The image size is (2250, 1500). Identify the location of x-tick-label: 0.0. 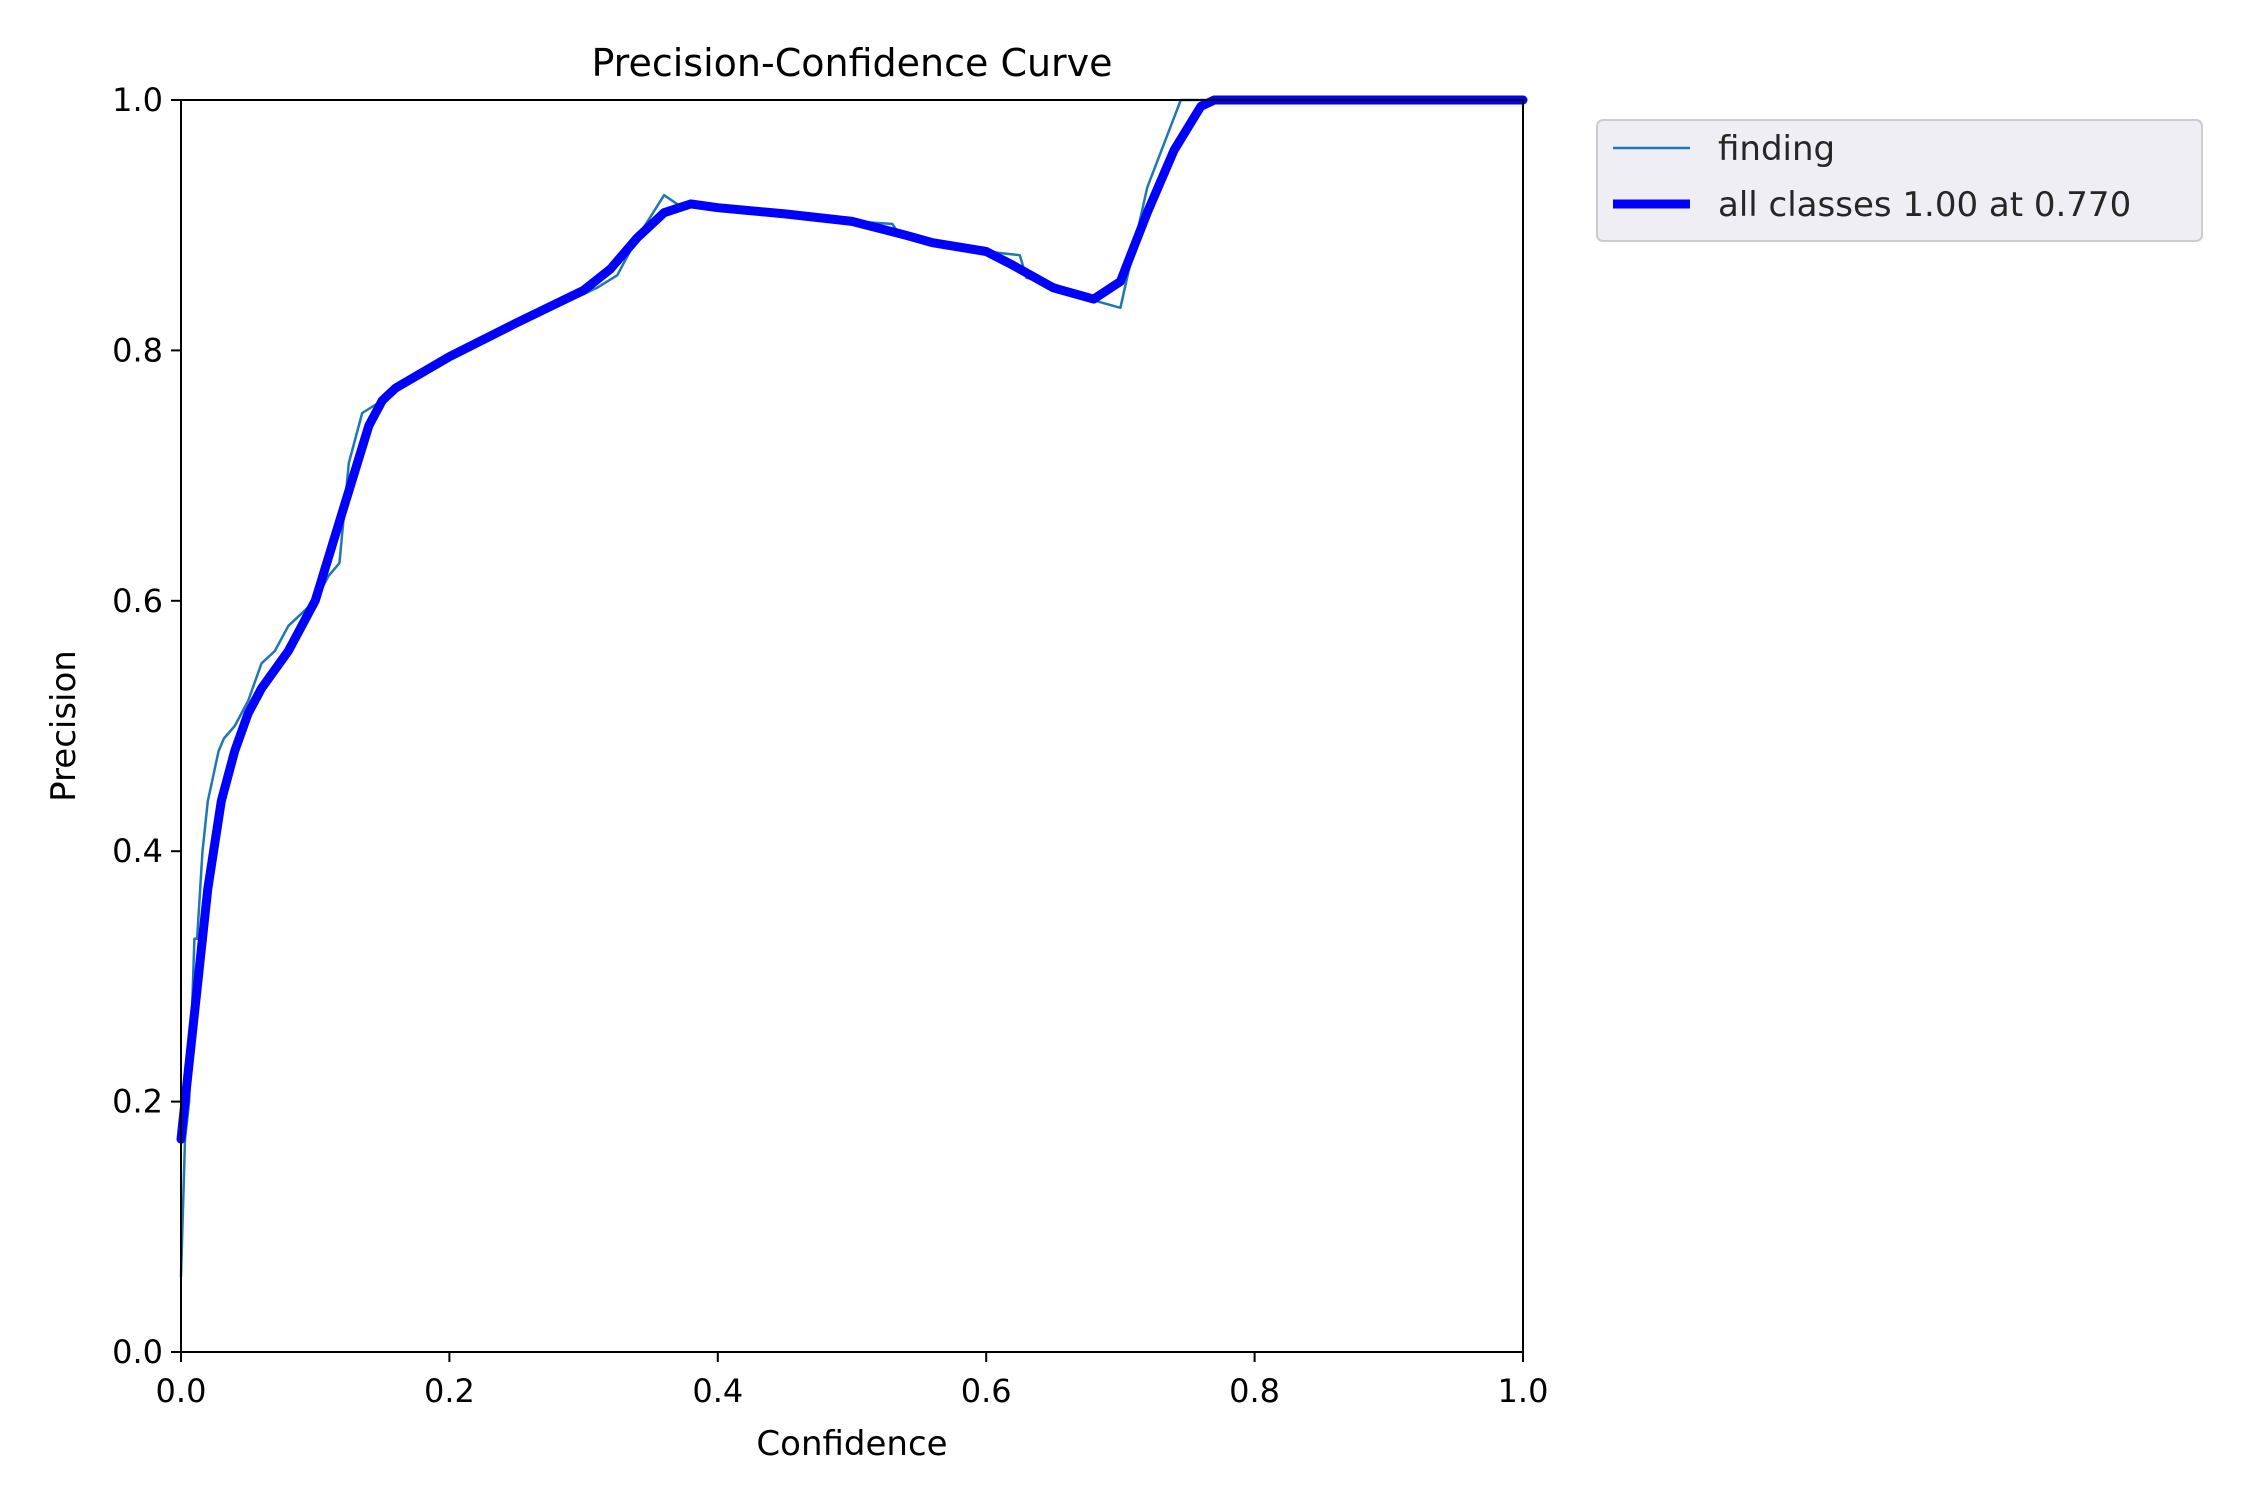
(181, 1391).